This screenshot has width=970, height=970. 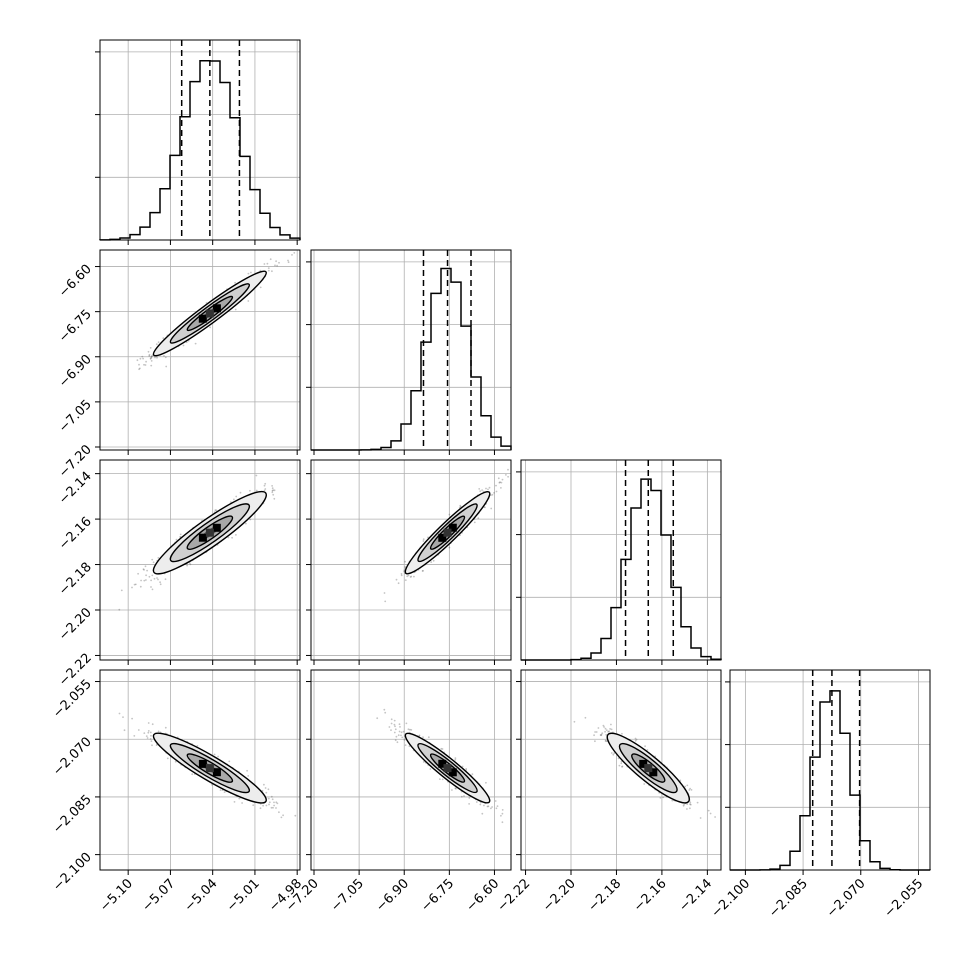 I want to click on x-tick-label: −2.16, so click(x=650, y=895).